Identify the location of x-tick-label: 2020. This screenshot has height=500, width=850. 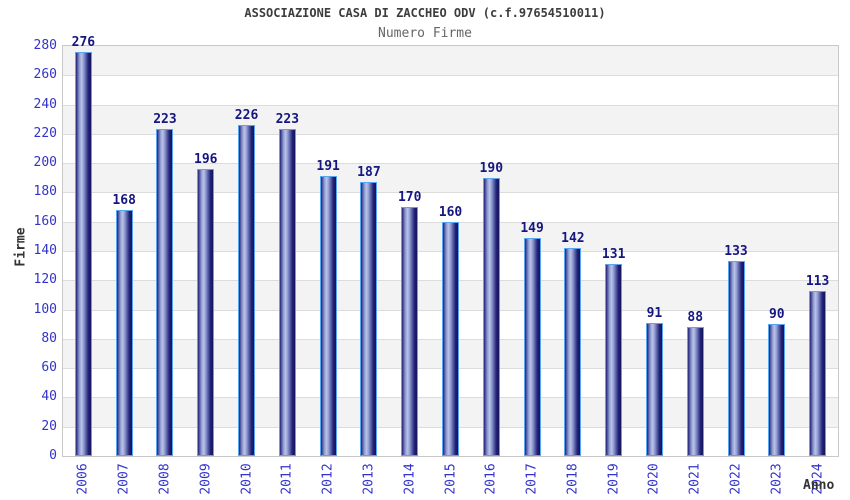
(654, 479).